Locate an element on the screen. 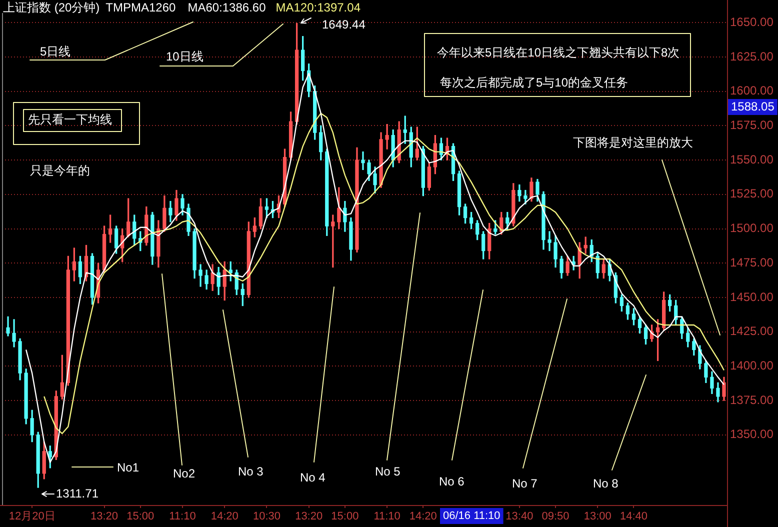 The width and height of the screenshot is (778, 527). x-tick-label: 09:50 is located at coordinates (556, 516).